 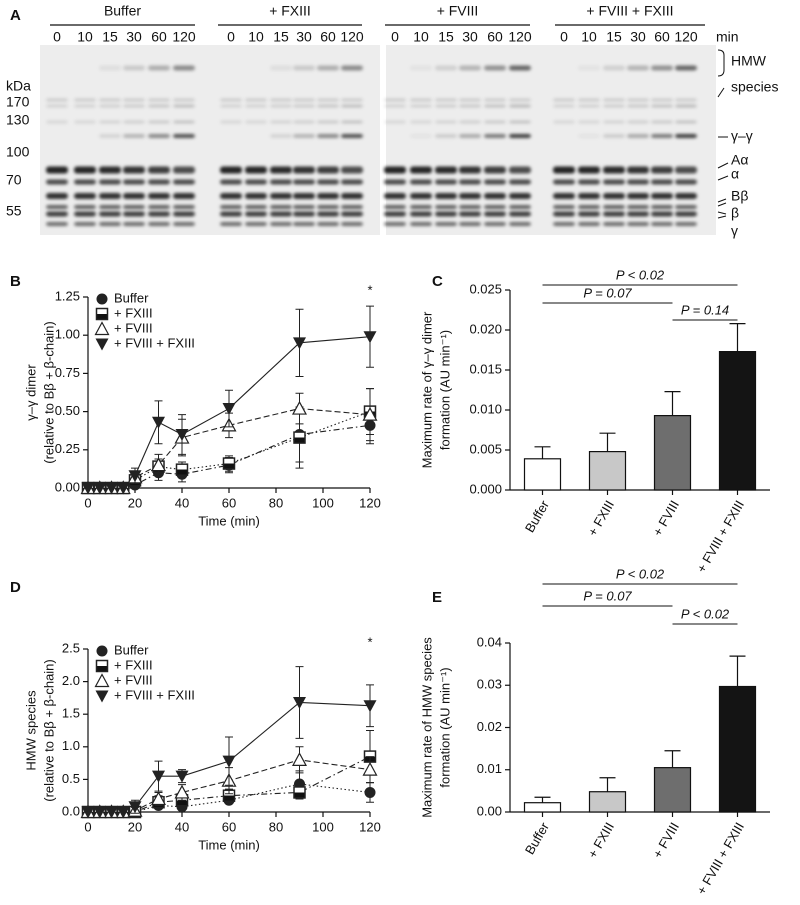 What do you see at coordinates (15, 15) in the screenshot?
I see `panel-letter: A` at bounding box center [15, 15].